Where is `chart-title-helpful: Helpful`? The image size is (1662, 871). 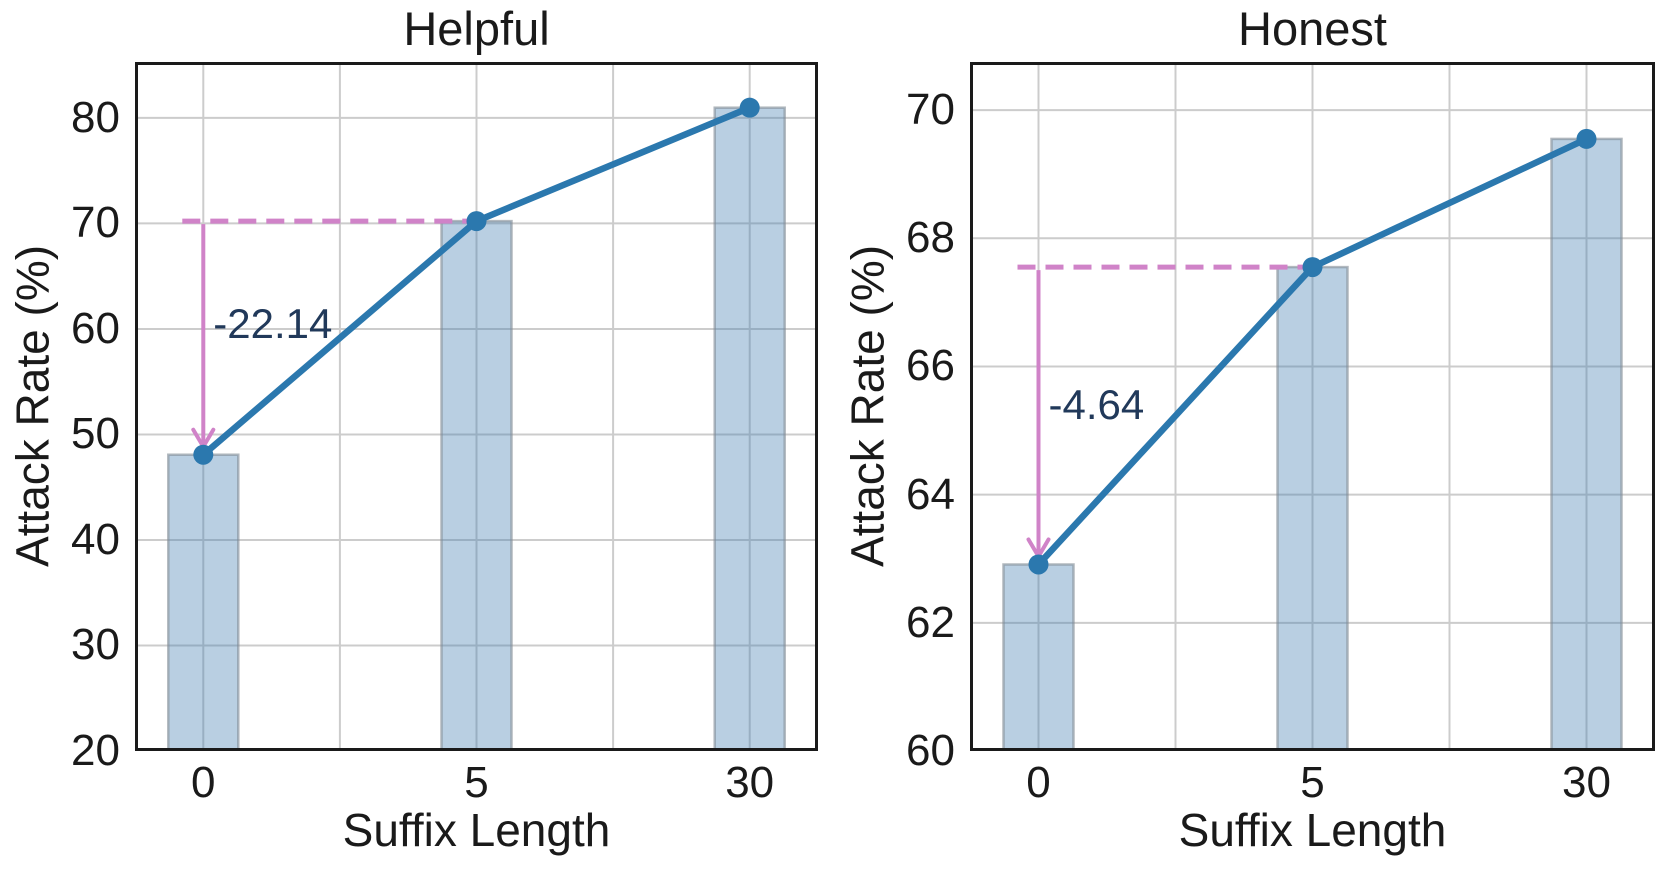
chart-title-helpful: Helpful is located at coordinates (476, 28).